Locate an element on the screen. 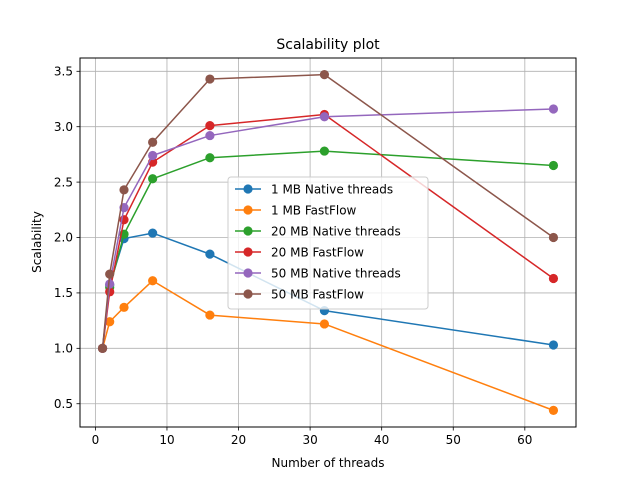 The width and height of the screenshot is (640, 484). legend-entry: 50 MB FastFlow is located at coordinates (299, 294).